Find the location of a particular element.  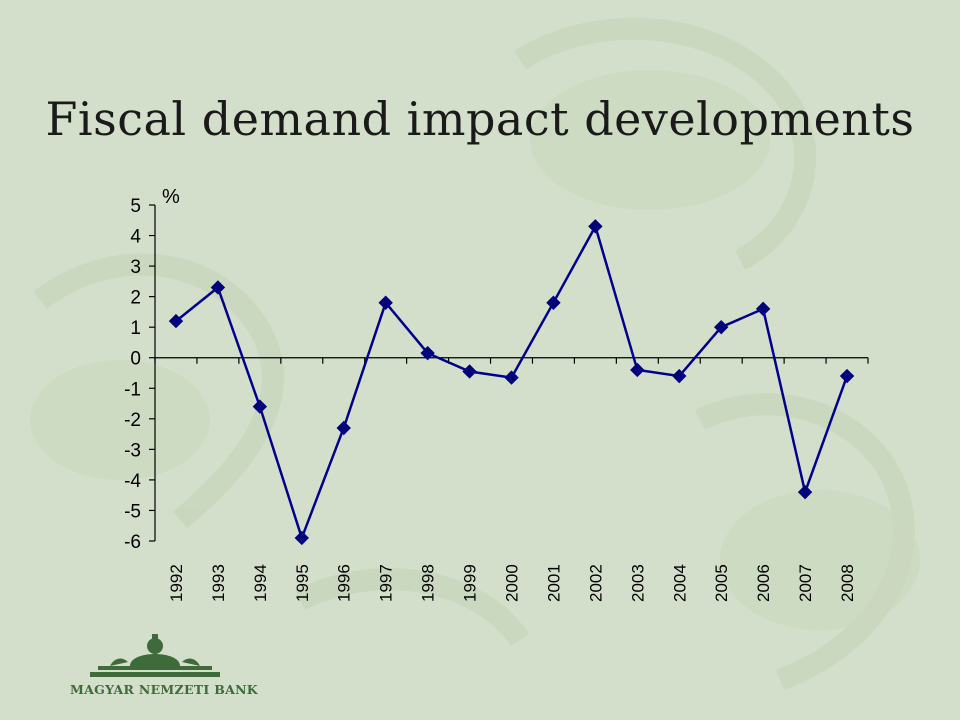

x-tick-label: 2001 is located at coordinates (553, 583).